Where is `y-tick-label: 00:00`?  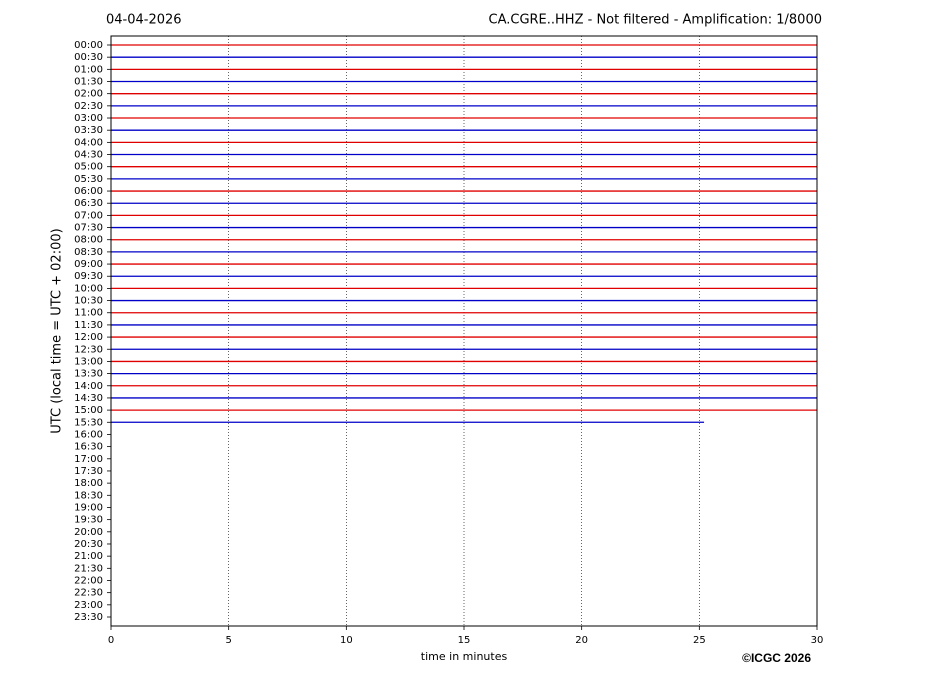 y-tick-label: 00:00 is located at coordinates (88, 45).